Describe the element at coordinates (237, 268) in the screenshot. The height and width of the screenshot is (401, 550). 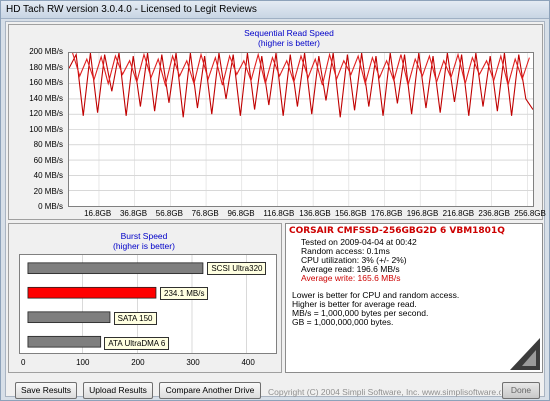
I see `burst-bar-label: SCSI Ultra320` at that location.